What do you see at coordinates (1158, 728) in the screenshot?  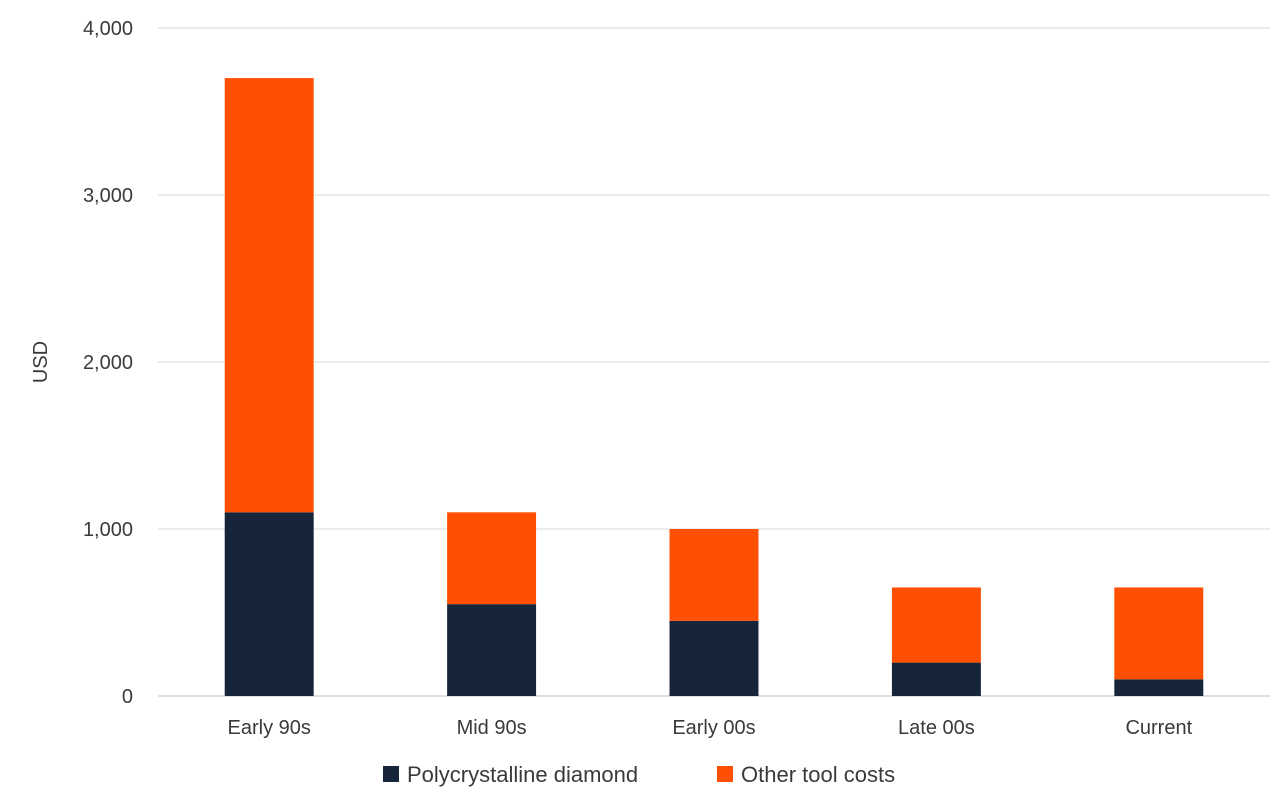 I see `x-tick-label: Current` at bounding box center [1158, 728].